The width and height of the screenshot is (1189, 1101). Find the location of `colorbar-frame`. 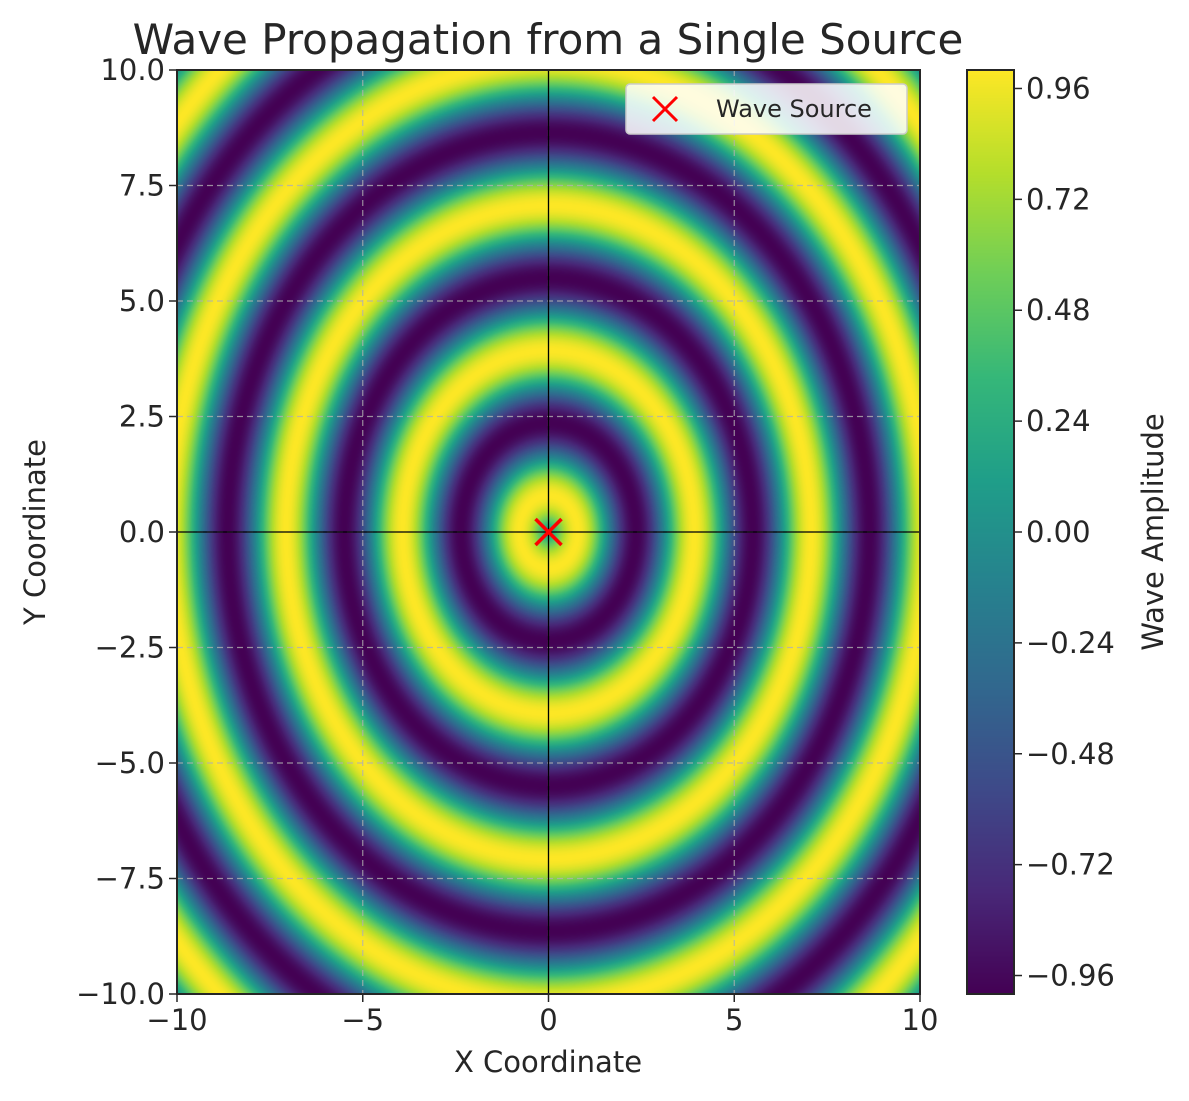

colorbar-frame is located at coordinates (990, 532).